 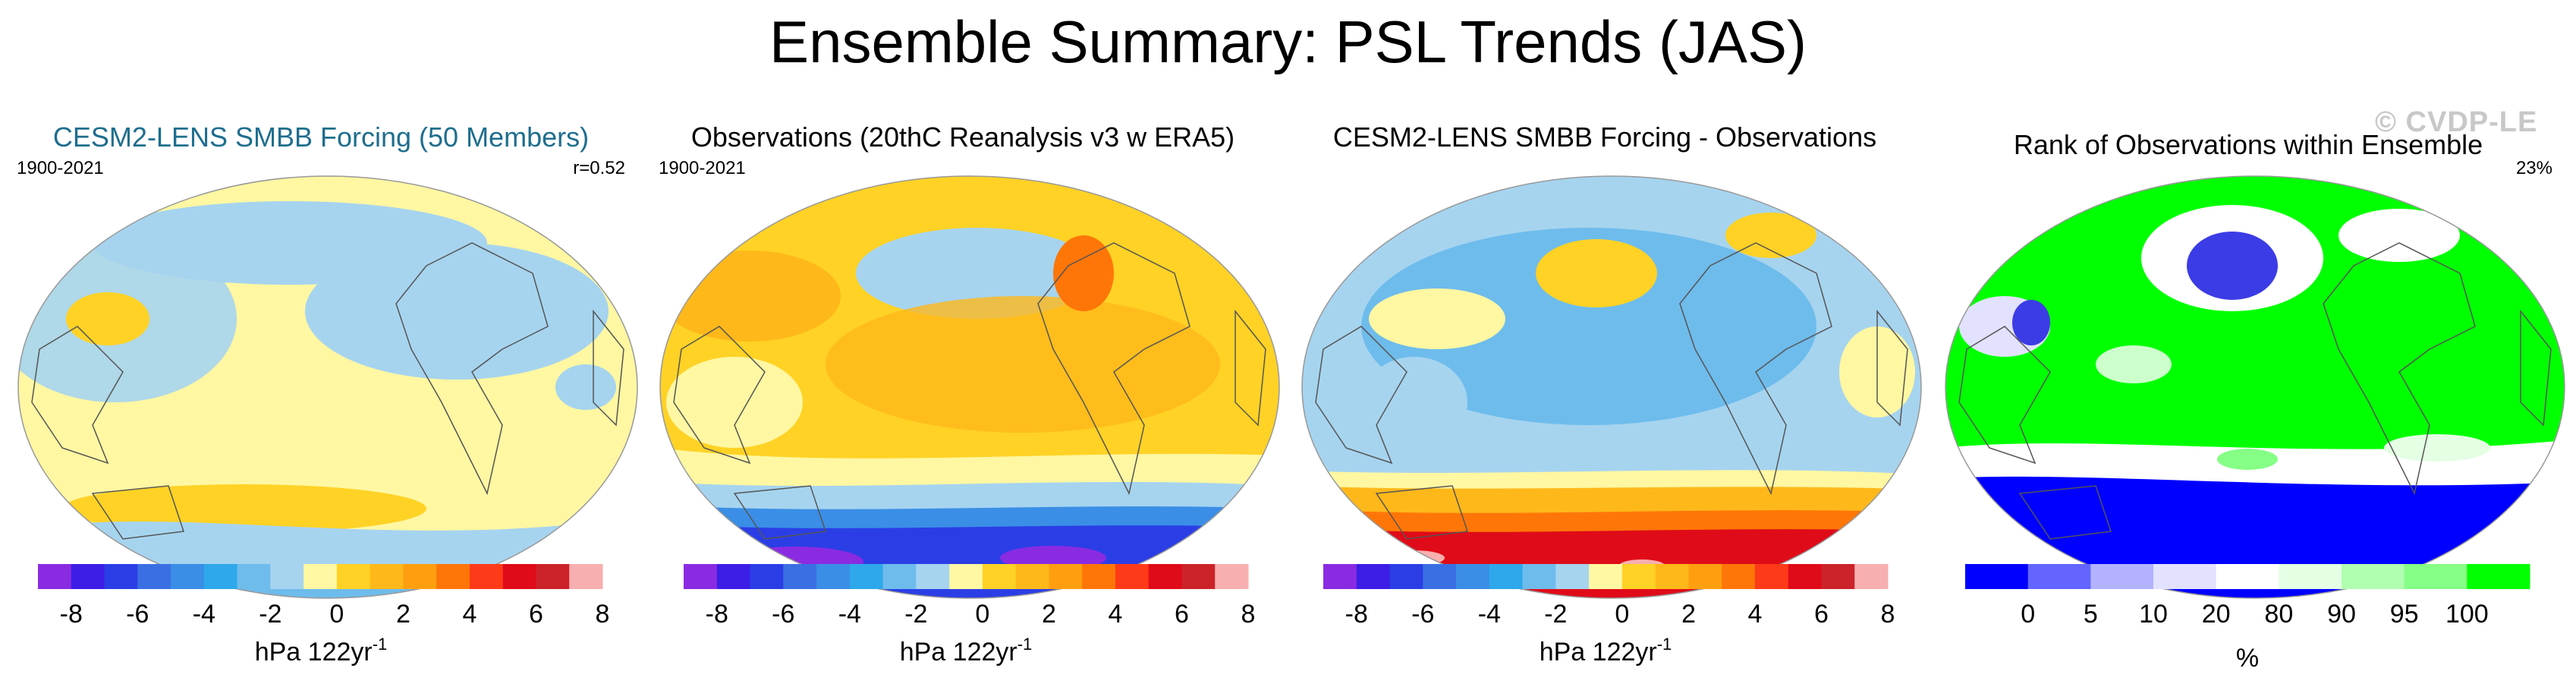 What do you see at coordinates (2456, 122) in the screenshot?
I see `watermark: © CVDP-LE` at bounding box center [2456, 122].